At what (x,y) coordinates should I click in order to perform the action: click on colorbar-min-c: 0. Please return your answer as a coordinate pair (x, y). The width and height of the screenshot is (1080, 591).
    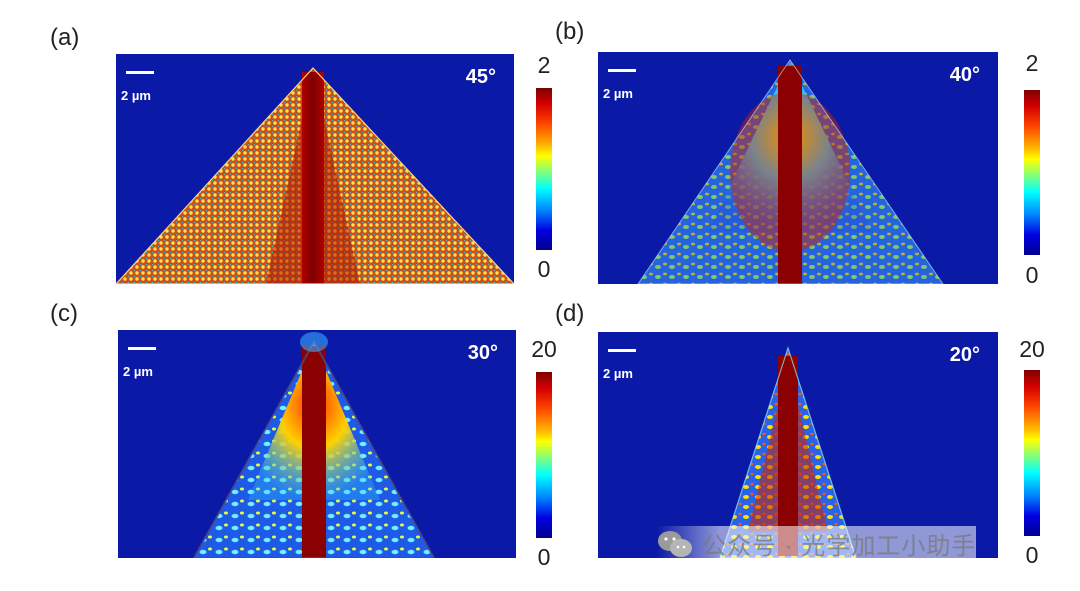
    Looking at the image, I should click on (544, 557).